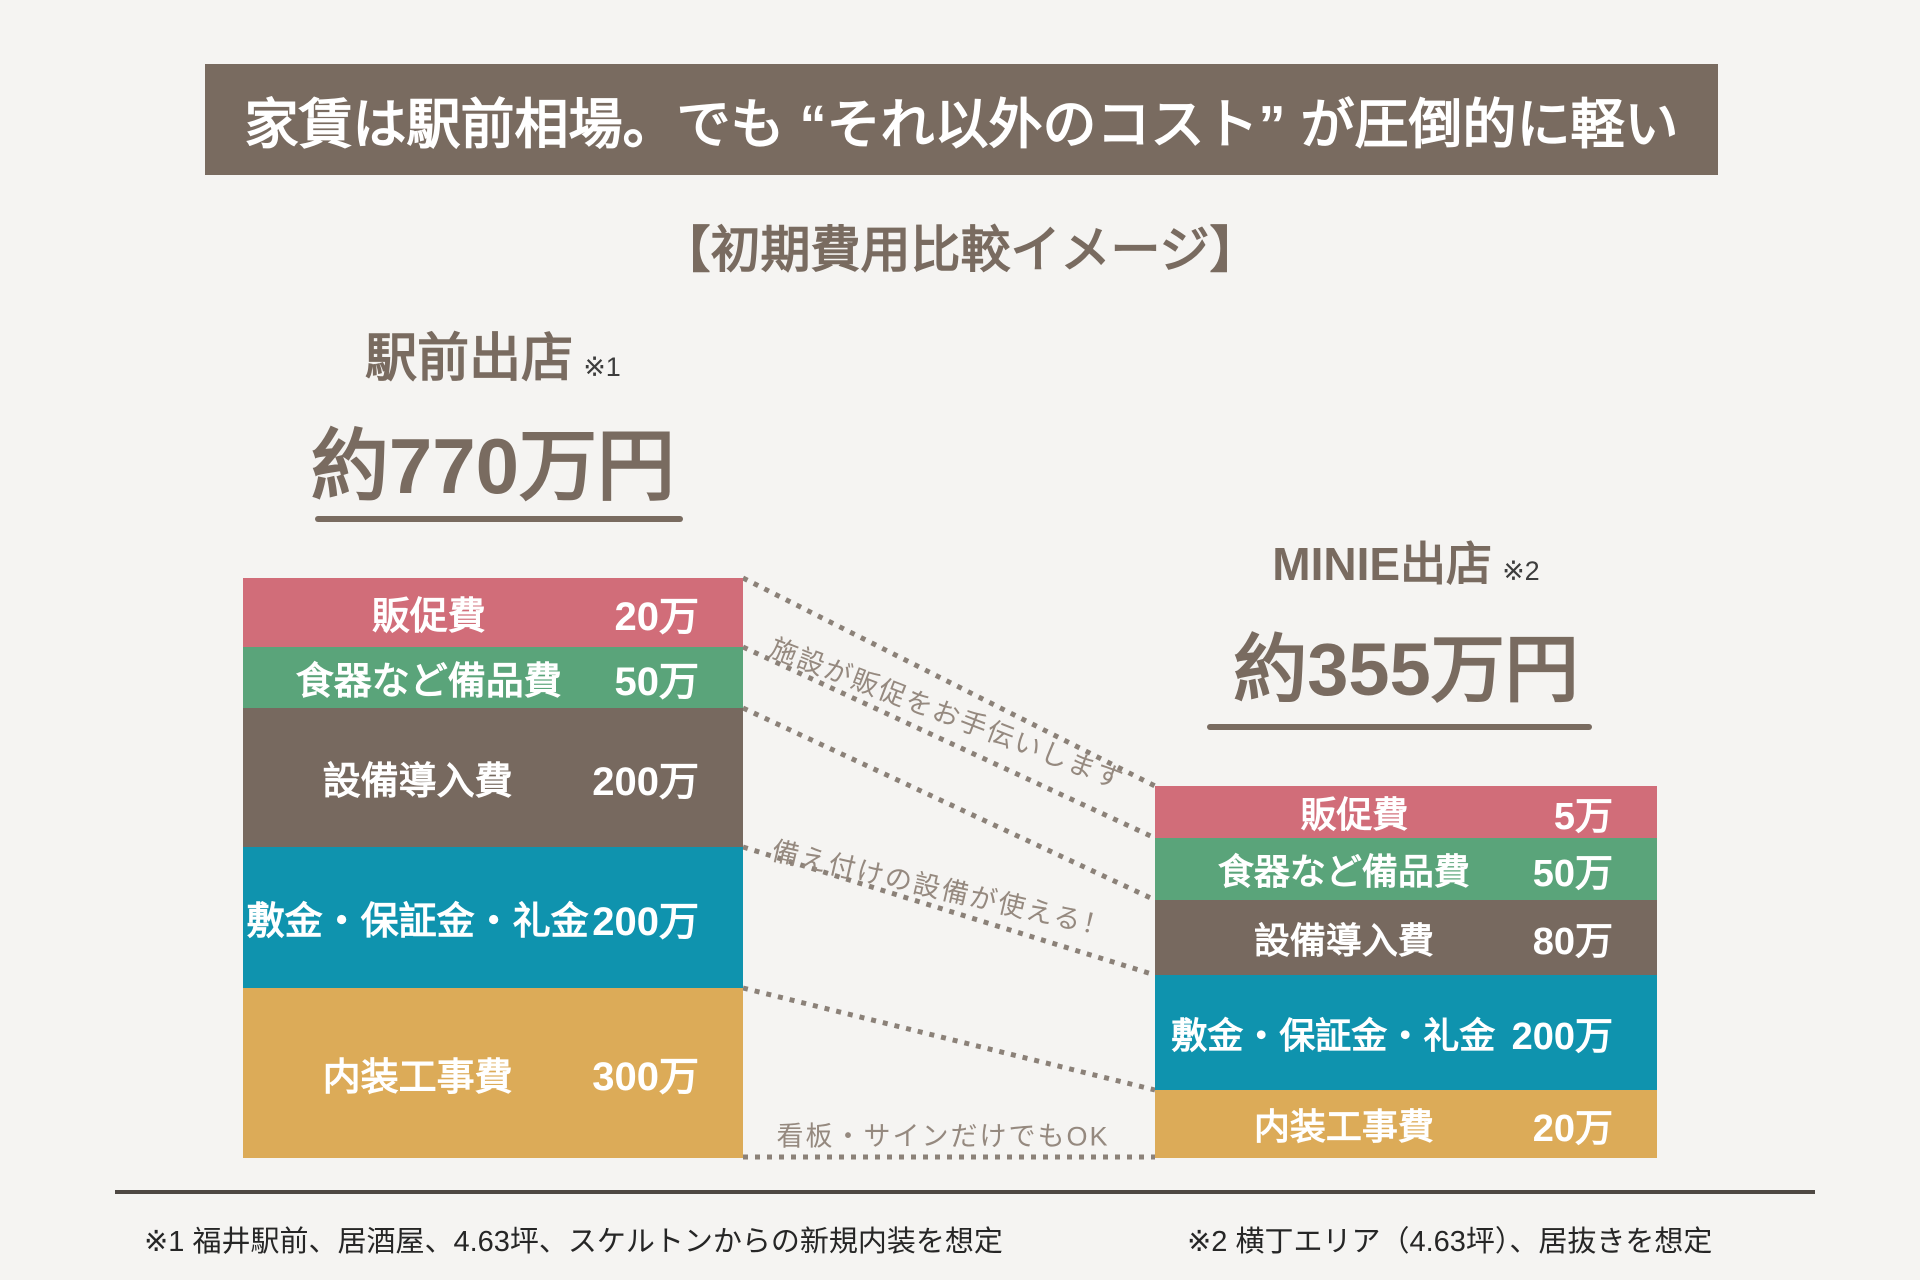  Describe the element at coordinates (499, 519) in the screenshot. I see `left-total-underline` at that location.